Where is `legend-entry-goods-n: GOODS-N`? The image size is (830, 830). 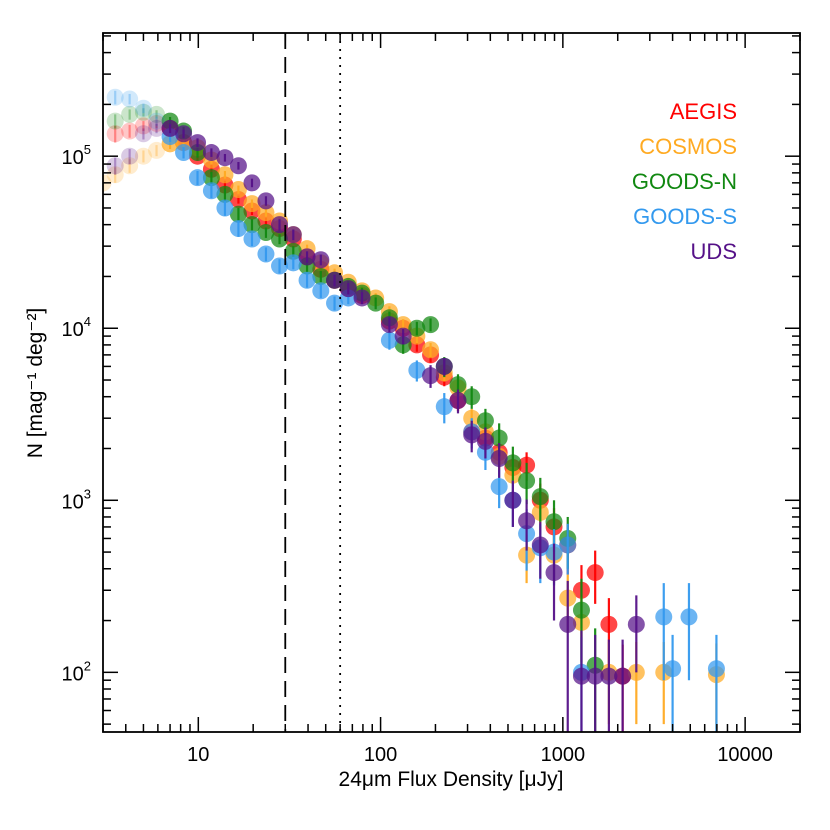
legend-entry-goods-n: GOODS-N is located at coordinates (684, 181).